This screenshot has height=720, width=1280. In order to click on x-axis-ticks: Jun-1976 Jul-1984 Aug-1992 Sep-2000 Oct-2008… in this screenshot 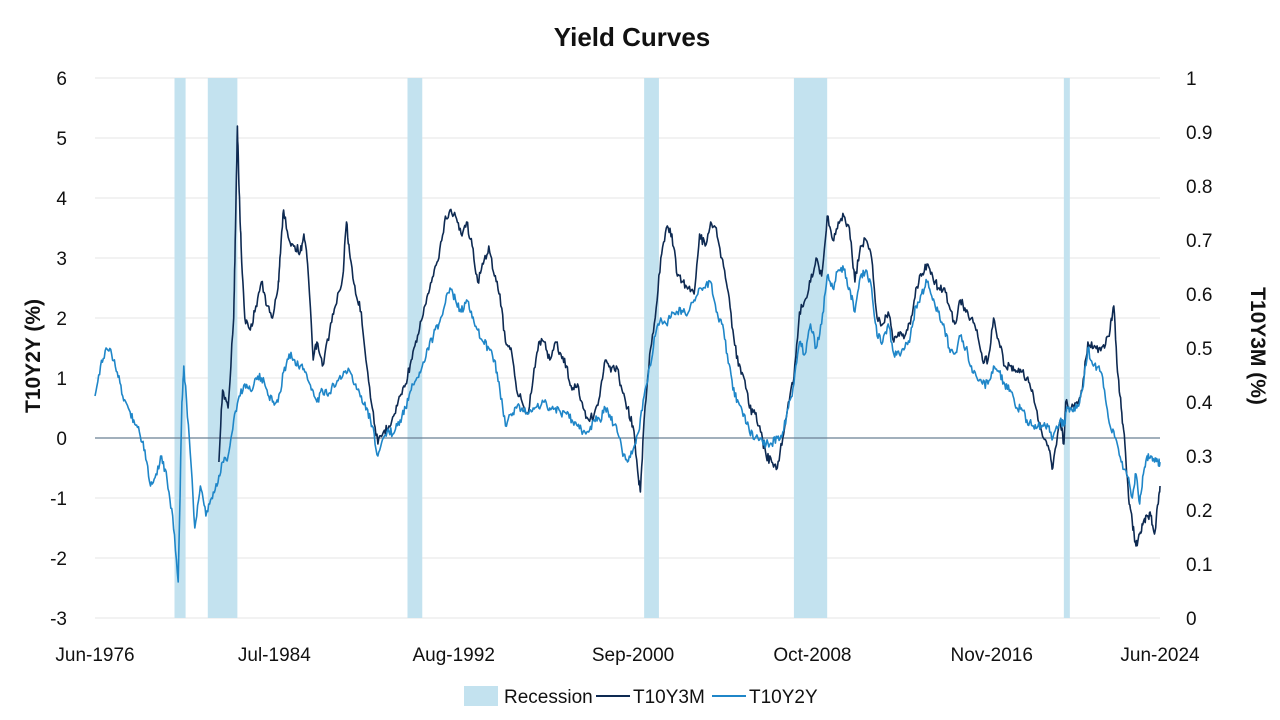, I will do `click(627, 655)`.